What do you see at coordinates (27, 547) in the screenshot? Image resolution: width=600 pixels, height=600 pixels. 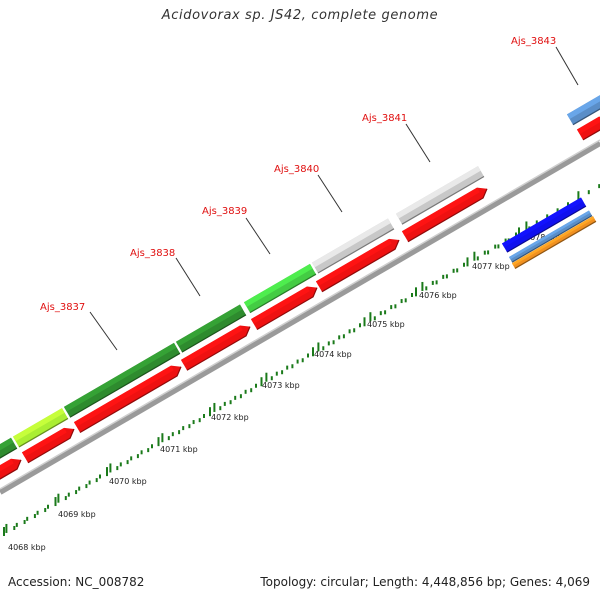 I see `scale-label: 4068 kbp` at bounding box center [27, 547].